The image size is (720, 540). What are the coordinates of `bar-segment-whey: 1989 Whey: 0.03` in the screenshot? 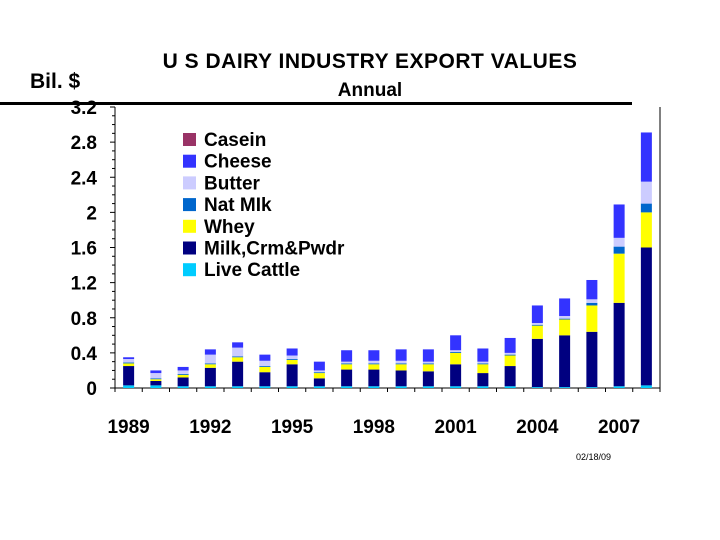 It's located at (129, 365).